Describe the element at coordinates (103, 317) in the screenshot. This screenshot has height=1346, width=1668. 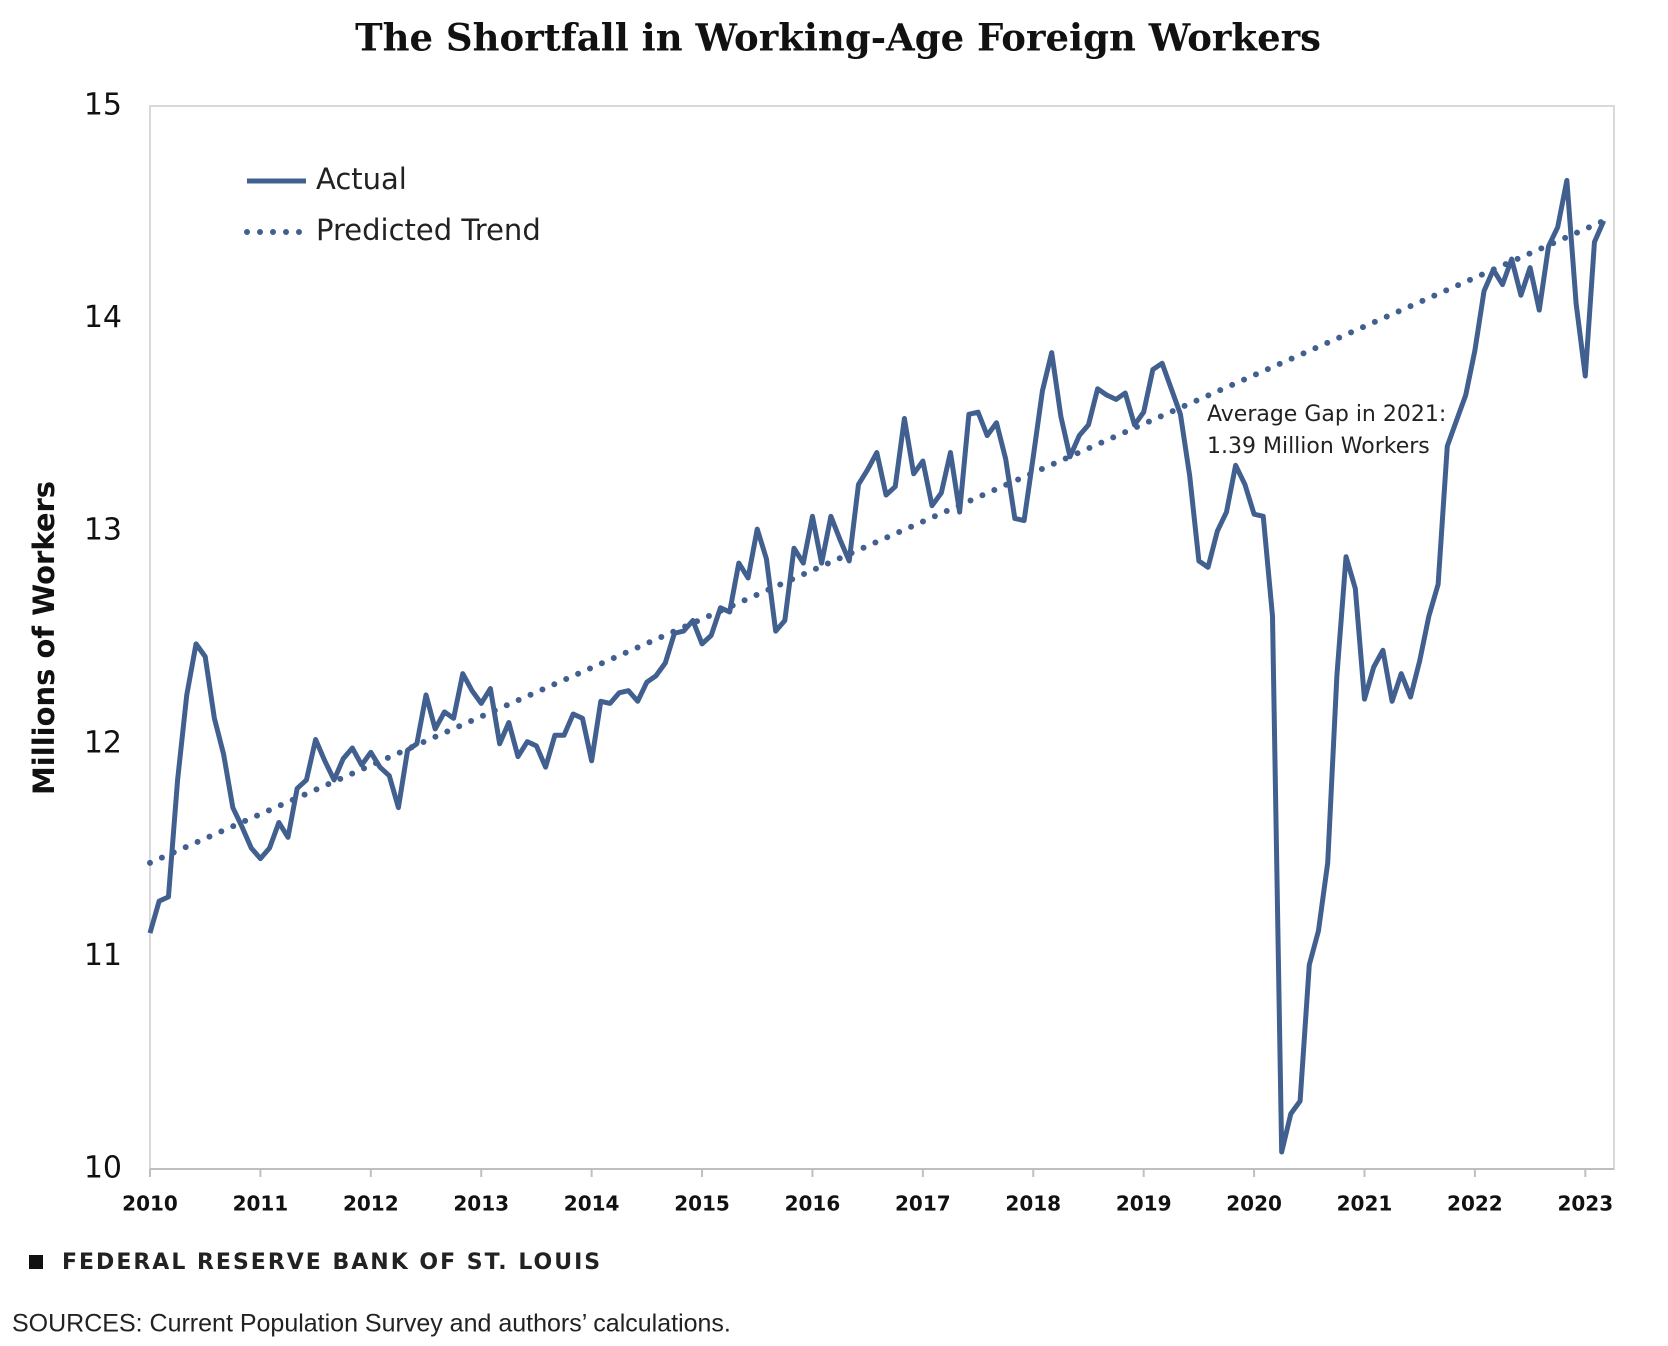
I see `y-tick-label: 14` at that location.